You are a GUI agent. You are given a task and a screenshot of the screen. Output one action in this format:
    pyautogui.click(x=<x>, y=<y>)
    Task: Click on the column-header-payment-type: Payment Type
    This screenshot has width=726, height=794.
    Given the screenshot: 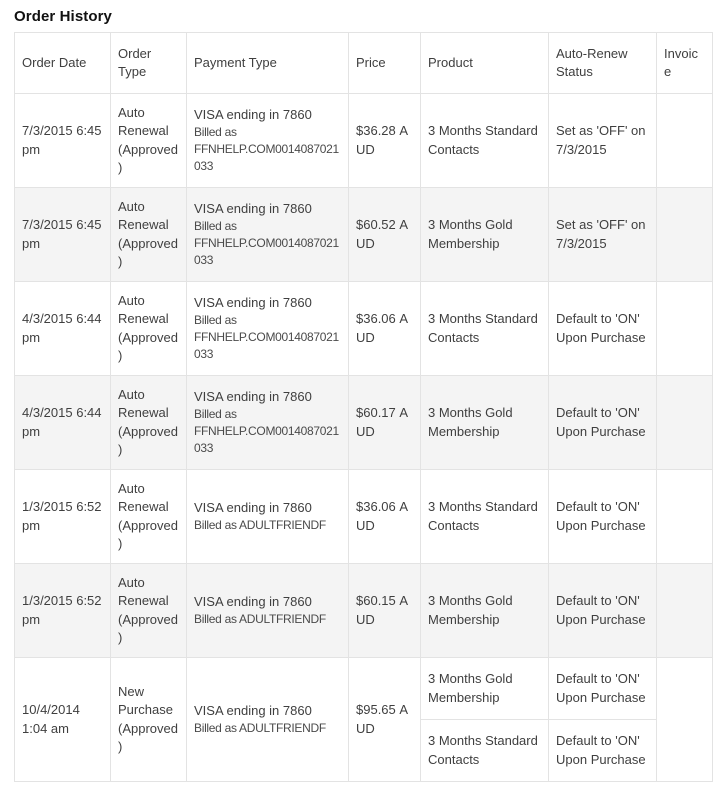 What is the action you would take?
    pyautogui.click(x=267, y=63)
    